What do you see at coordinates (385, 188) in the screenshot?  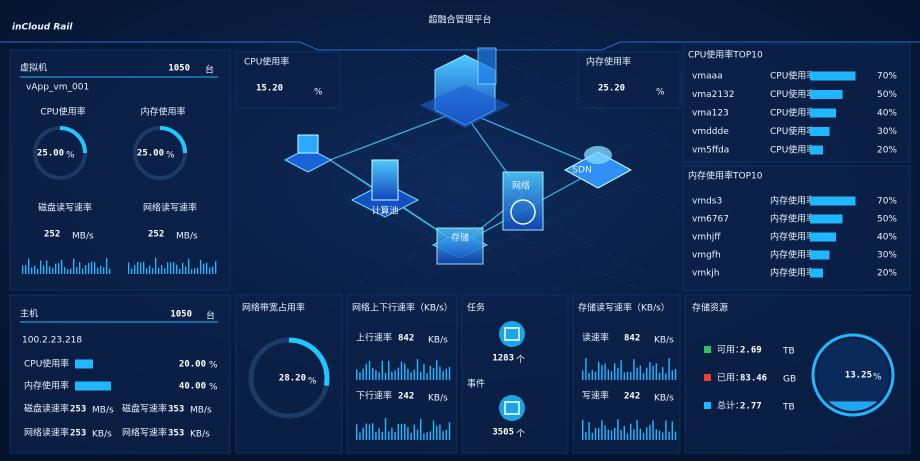 I see `compute-node` at bounding box center [385, 188].